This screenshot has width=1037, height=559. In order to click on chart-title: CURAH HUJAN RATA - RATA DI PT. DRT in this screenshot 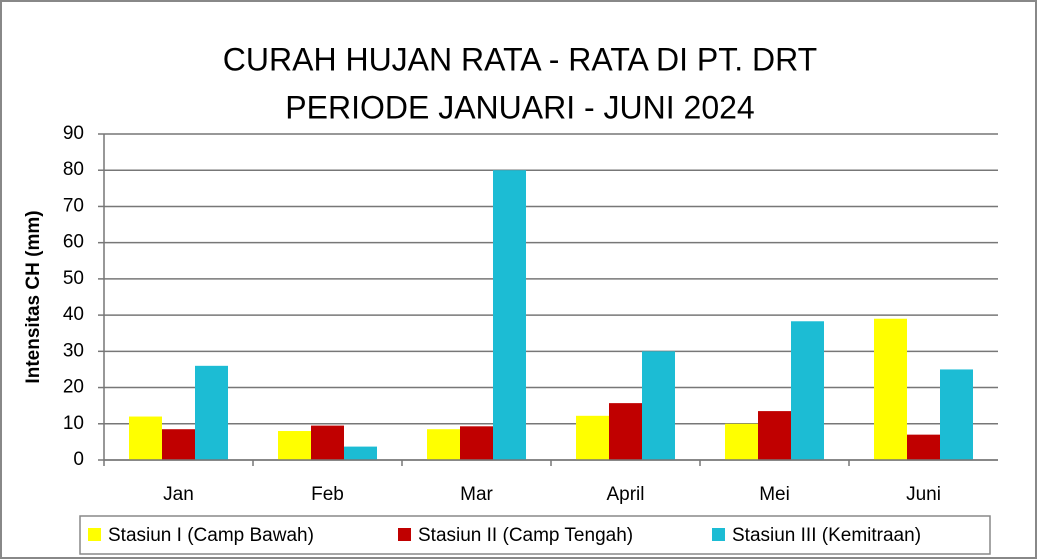, I will do `click(520, 59)`.